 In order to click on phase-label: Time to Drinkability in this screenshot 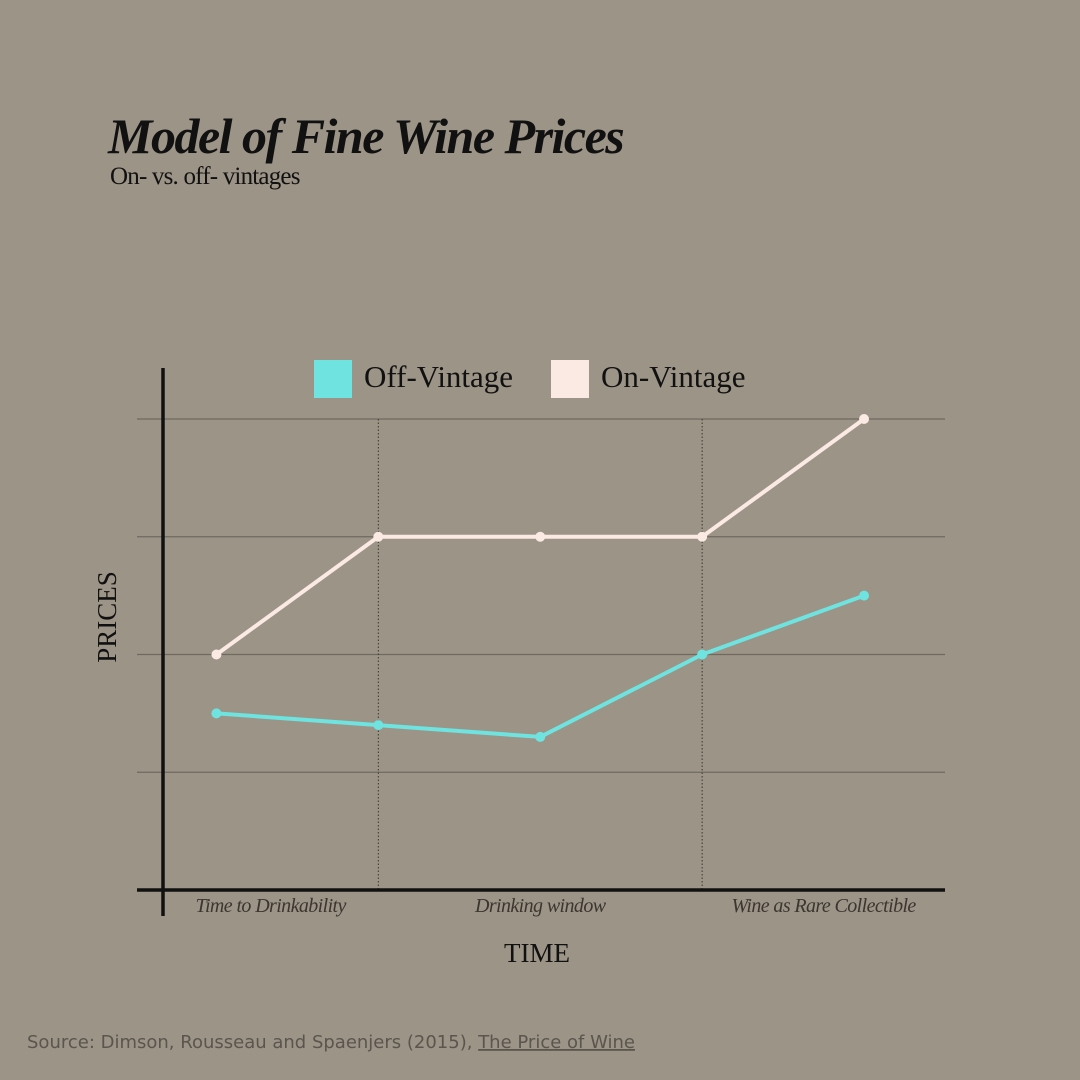, I will do `click(271, 906)`.